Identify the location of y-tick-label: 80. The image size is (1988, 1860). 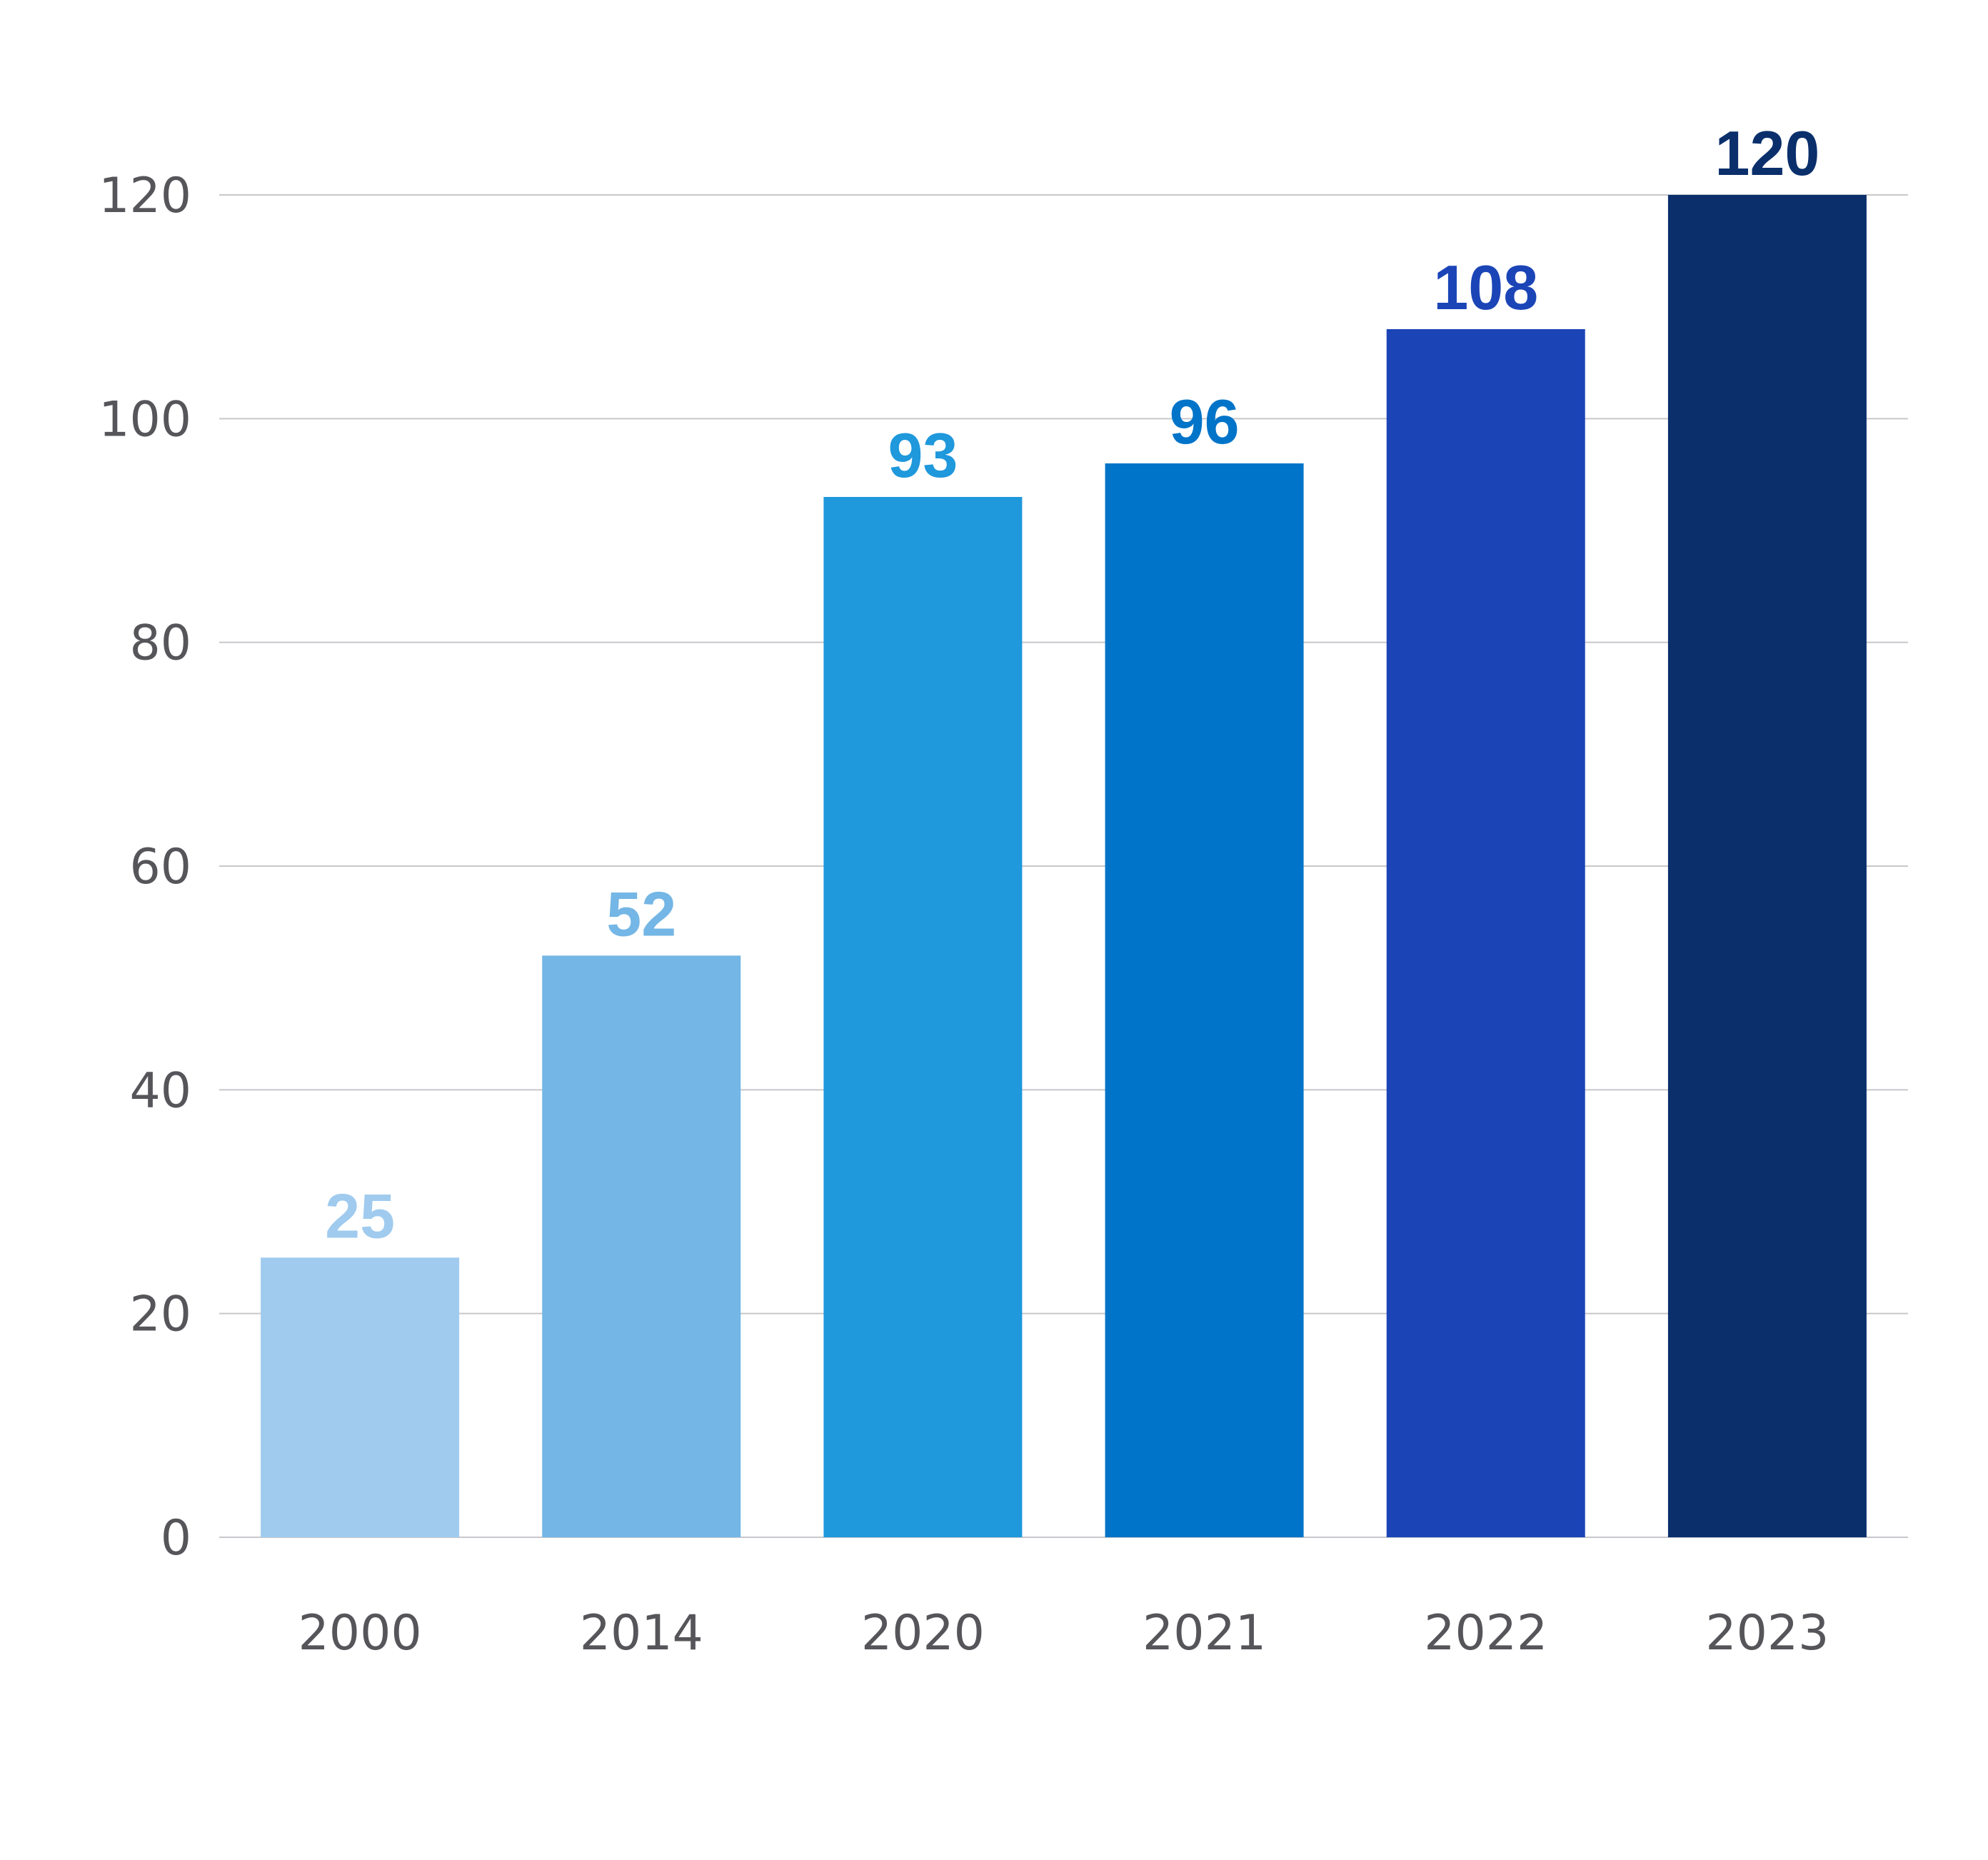
(160, 643).